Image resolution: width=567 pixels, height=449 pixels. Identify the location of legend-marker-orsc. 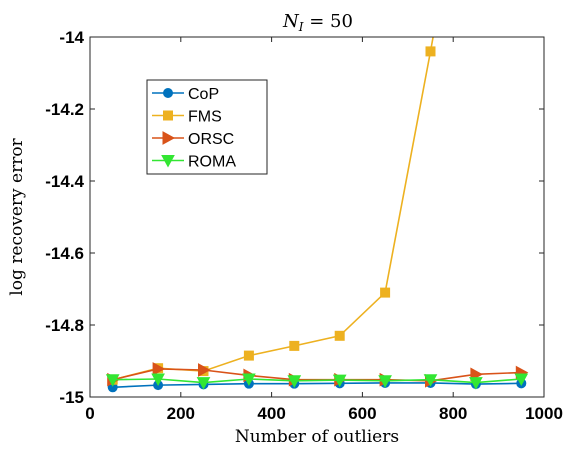
(169, 138).